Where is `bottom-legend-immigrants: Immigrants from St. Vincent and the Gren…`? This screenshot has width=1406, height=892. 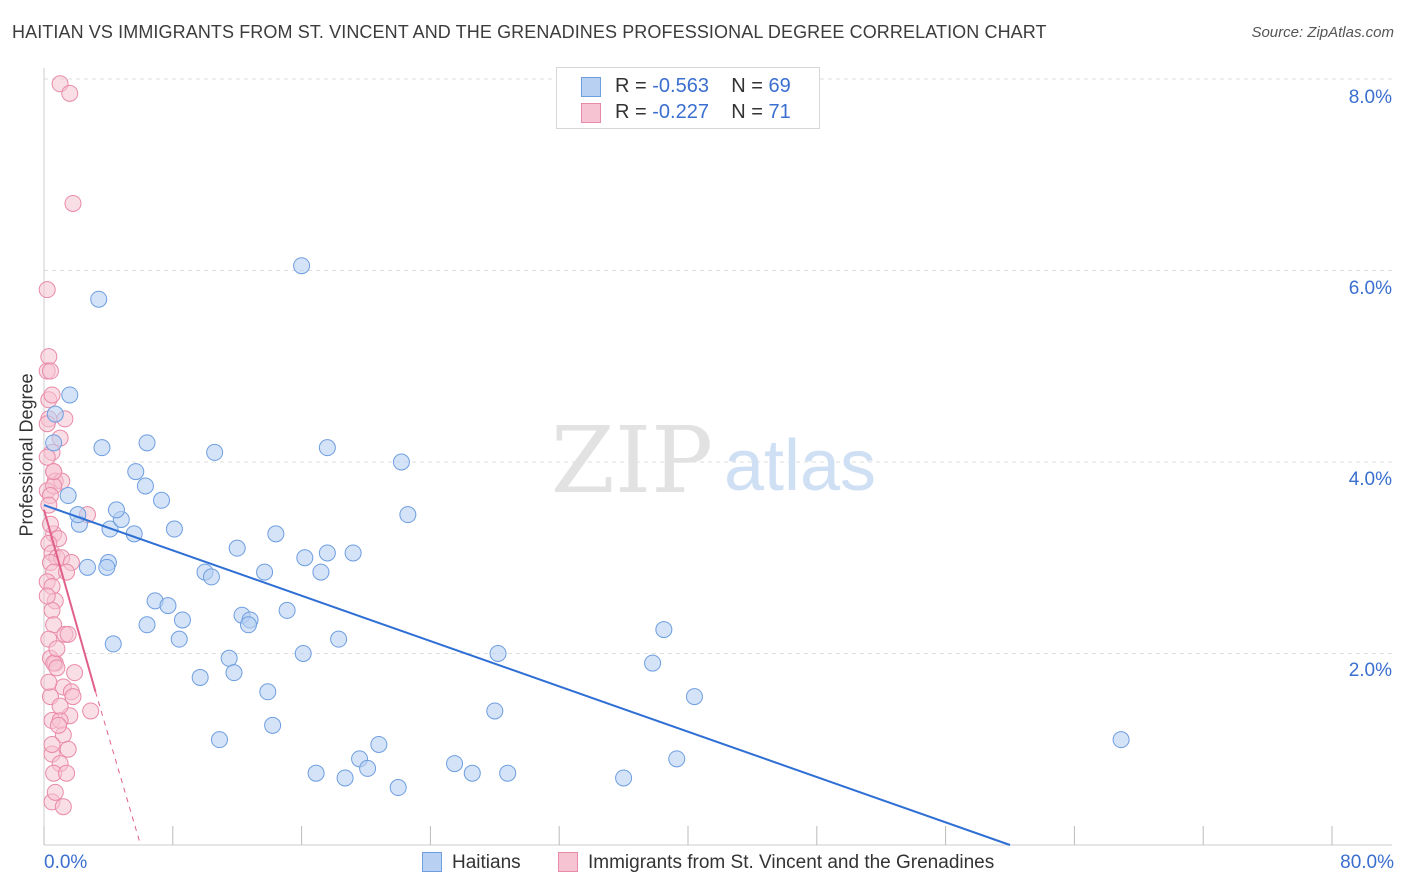 bottom-legend-immigrants: Immigrants from St. Vincent and the Gren… is located at coordinates (776, 863).